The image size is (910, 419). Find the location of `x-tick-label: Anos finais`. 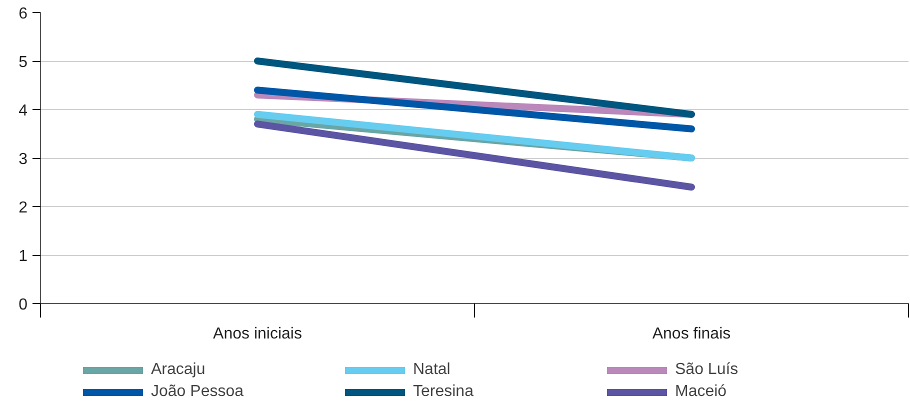

x-tick-label: Anos finais is located at coordinates (691, 334).